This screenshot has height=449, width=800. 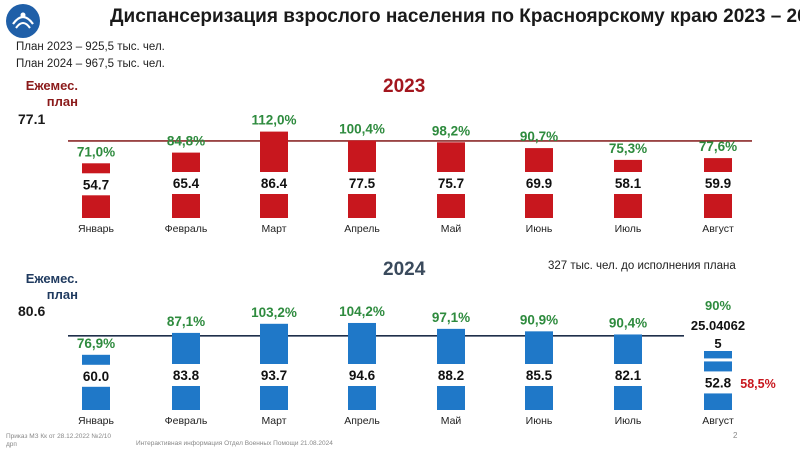 I want to click on chart-2024-value-label-4: 94.6, so click(x=362, y=375).